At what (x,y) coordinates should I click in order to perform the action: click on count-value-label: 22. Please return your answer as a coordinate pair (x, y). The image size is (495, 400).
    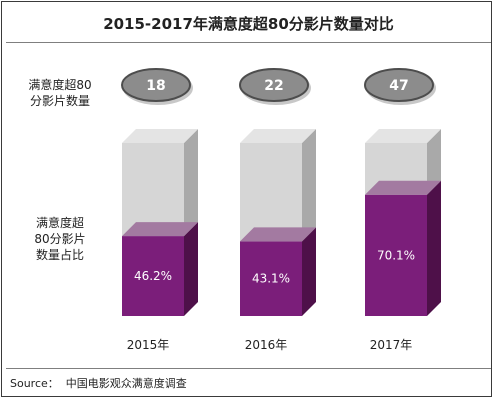
    Looking at the image, I should click on (273, 86).